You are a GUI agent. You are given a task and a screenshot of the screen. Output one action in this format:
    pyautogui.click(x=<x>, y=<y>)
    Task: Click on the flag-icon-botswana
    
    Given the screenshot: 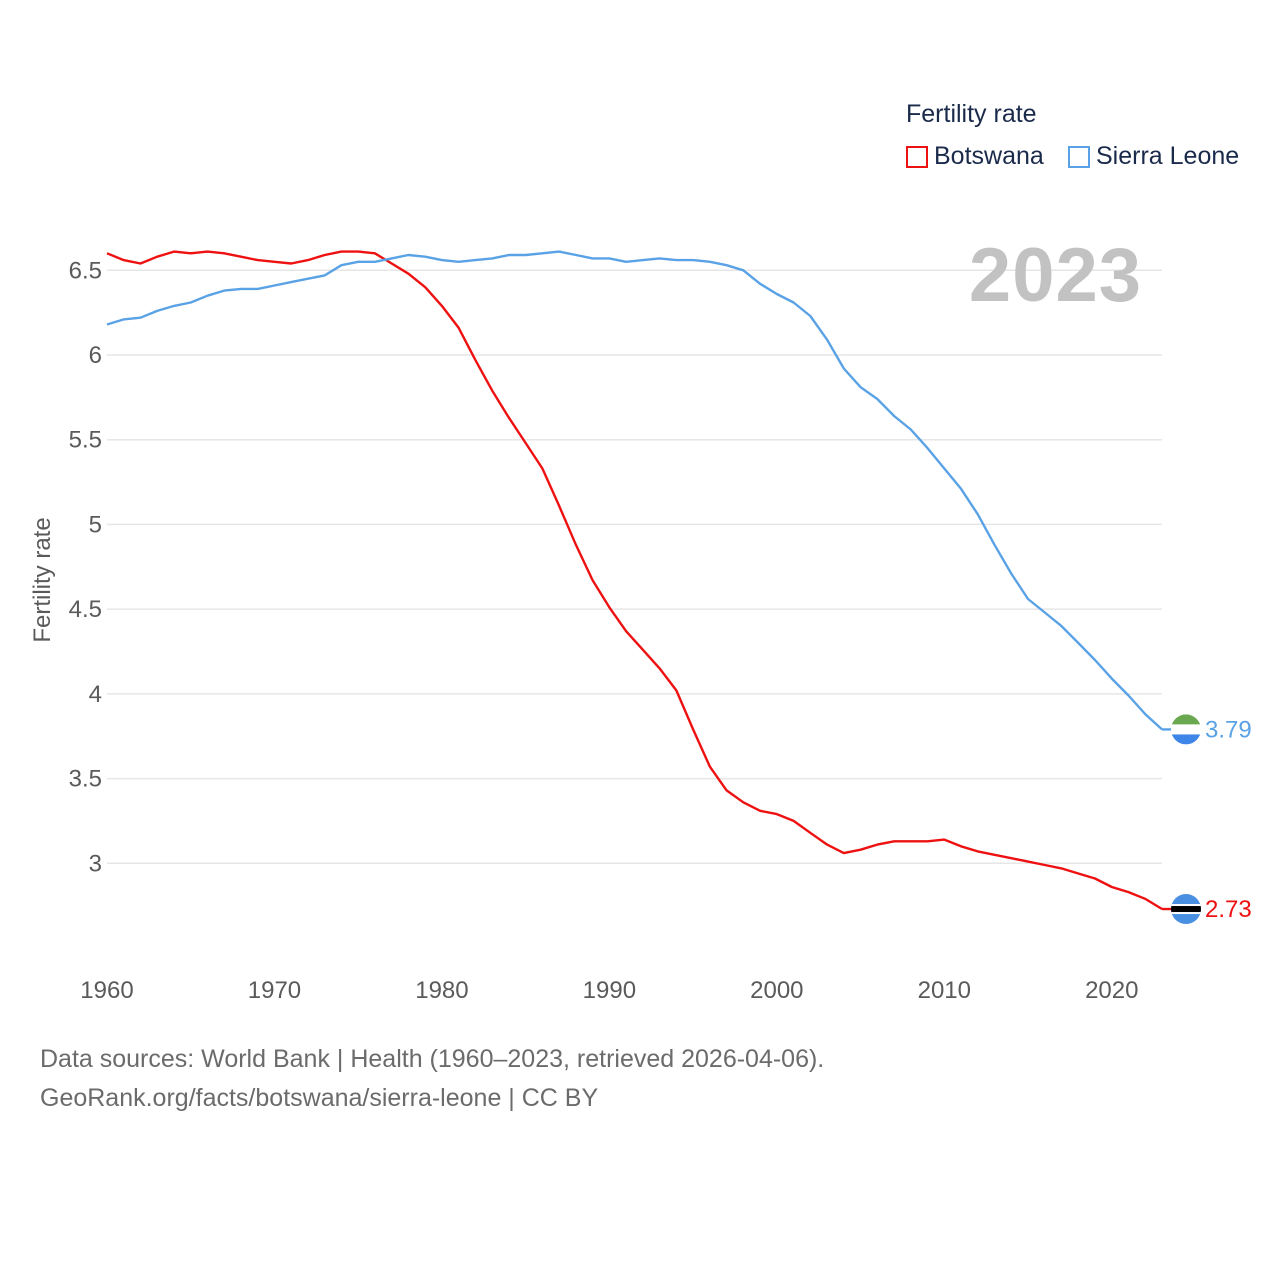 What is the action you would take?
    pyautogui.click(x=1186, y=909)
    